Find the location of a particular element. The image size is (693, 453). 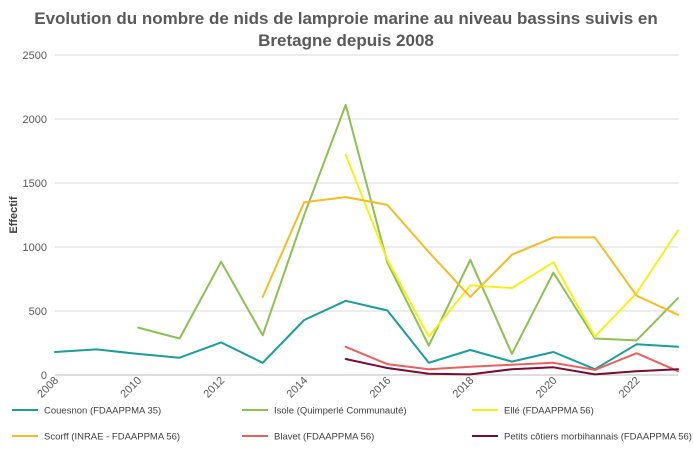

x-tick-label: 2016 is located at coordinates (381, 388).